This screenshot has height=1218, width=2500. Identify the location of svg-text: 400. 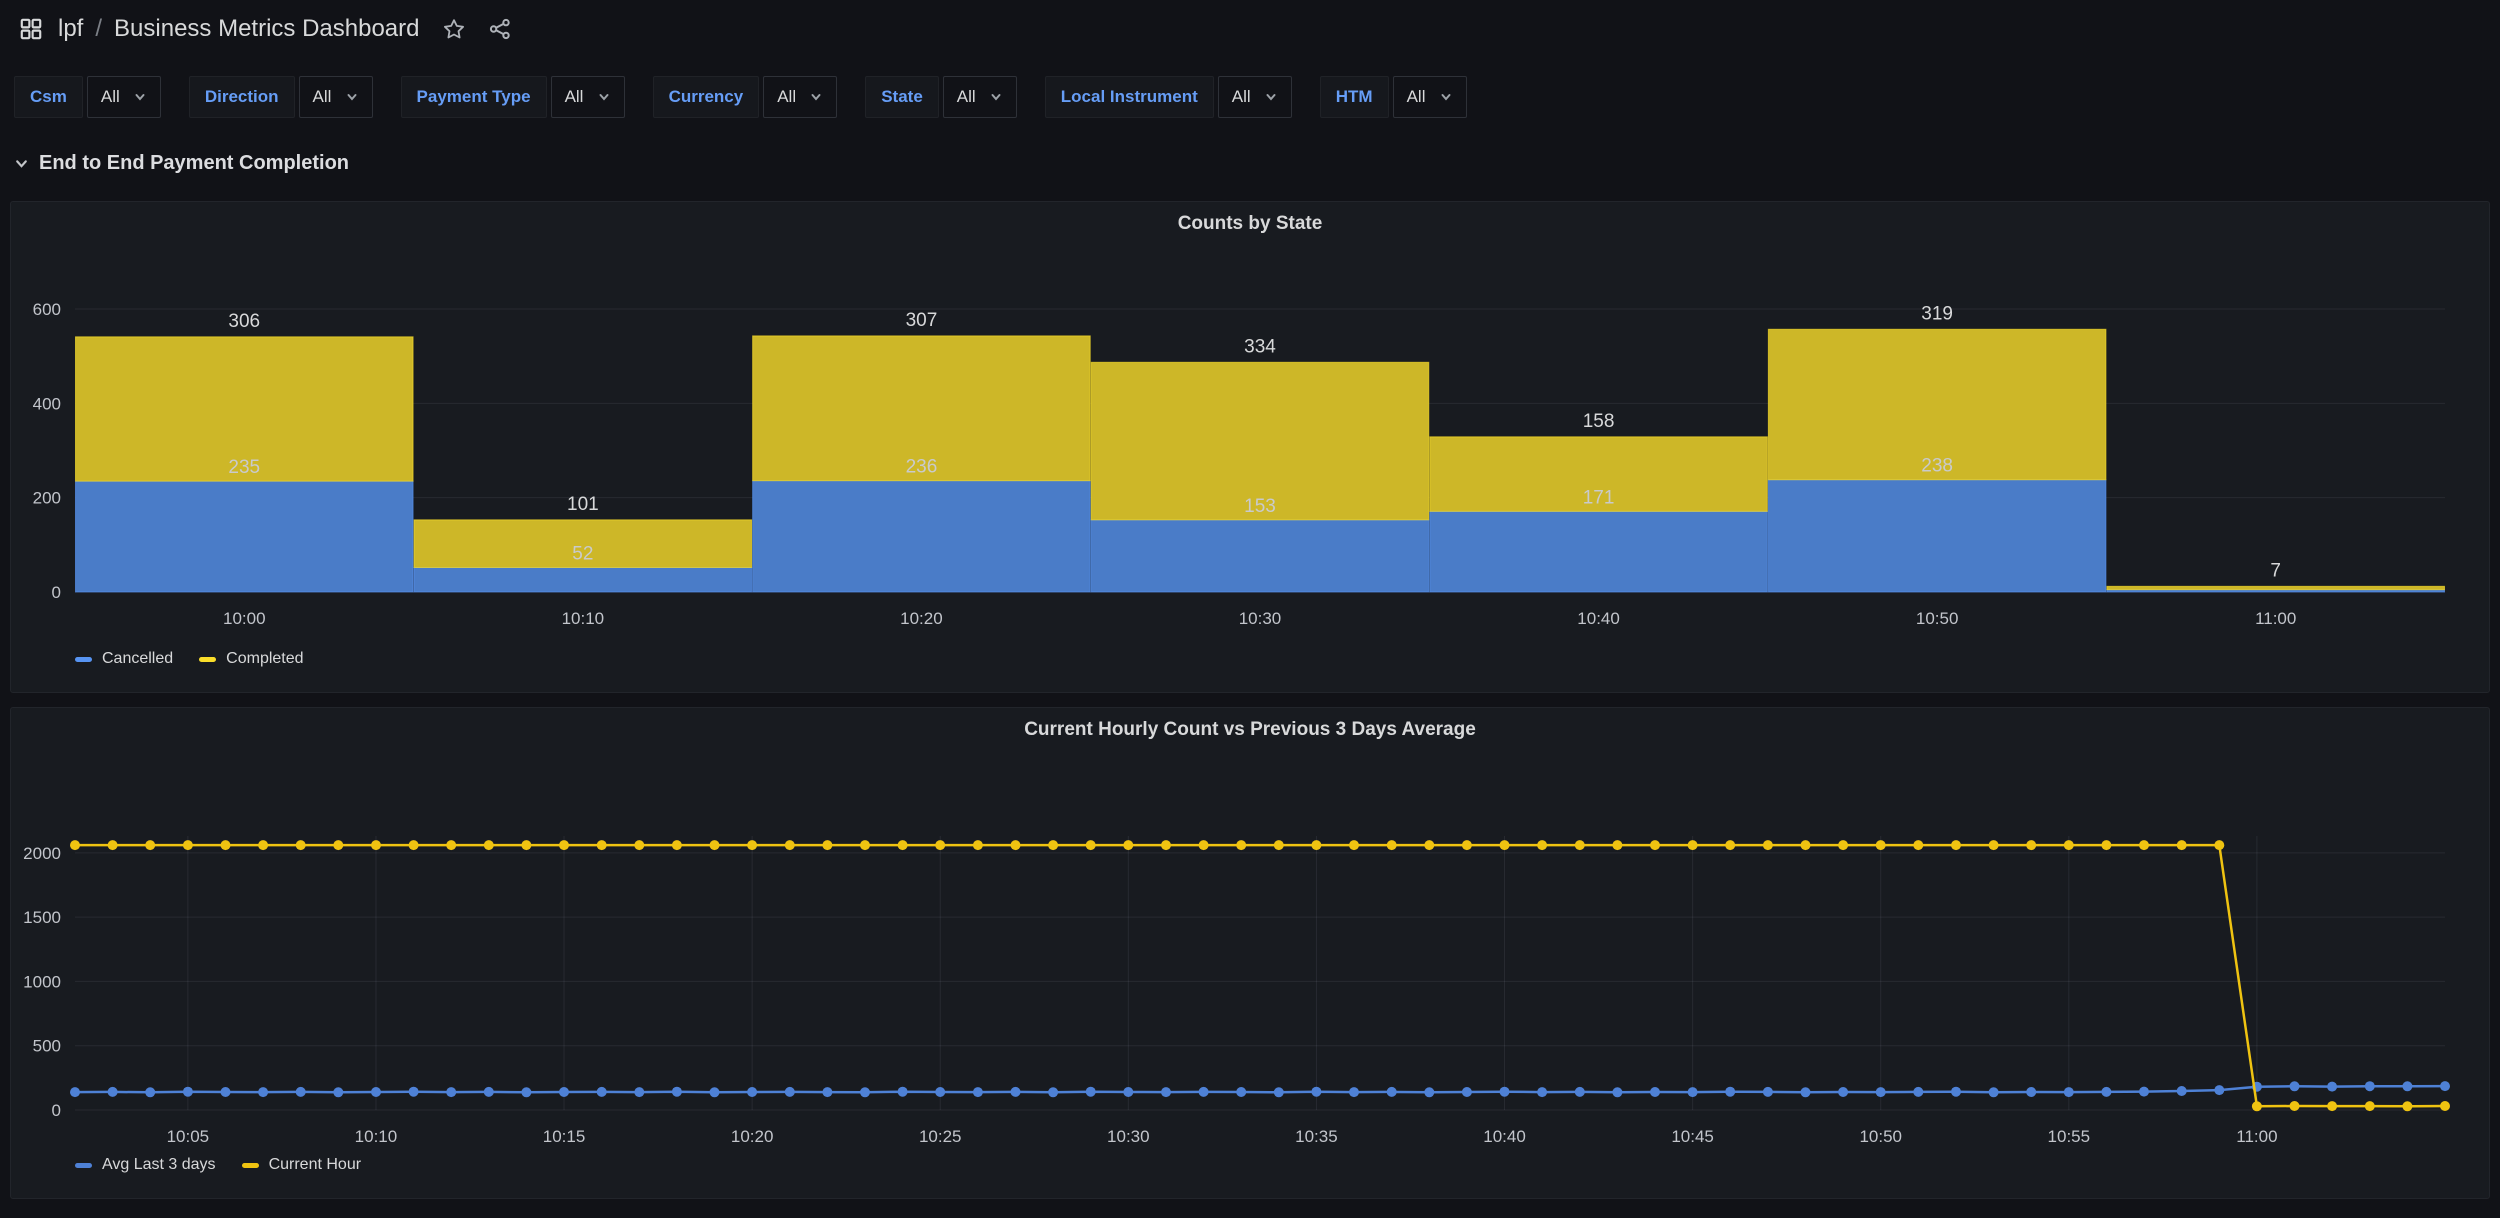
(47, 403).